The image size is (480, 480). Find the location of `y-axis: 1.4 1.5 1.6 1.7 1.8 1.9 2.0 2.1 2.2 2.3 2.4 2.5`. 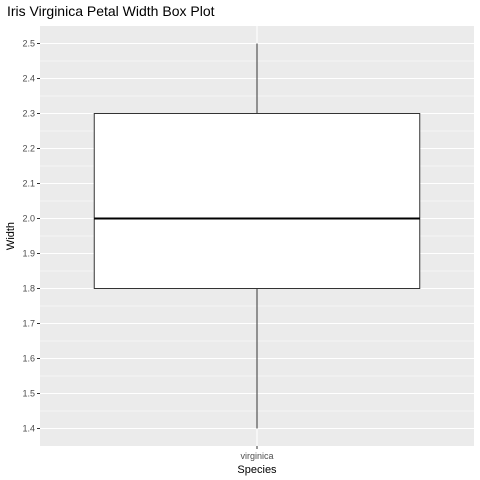

y-axis: 1.4 1.5 1.6 1.7 1.8 1.9 2.0 2.1 2.2 2.3 2.4 2.5 is located at coordinates (31, 236).